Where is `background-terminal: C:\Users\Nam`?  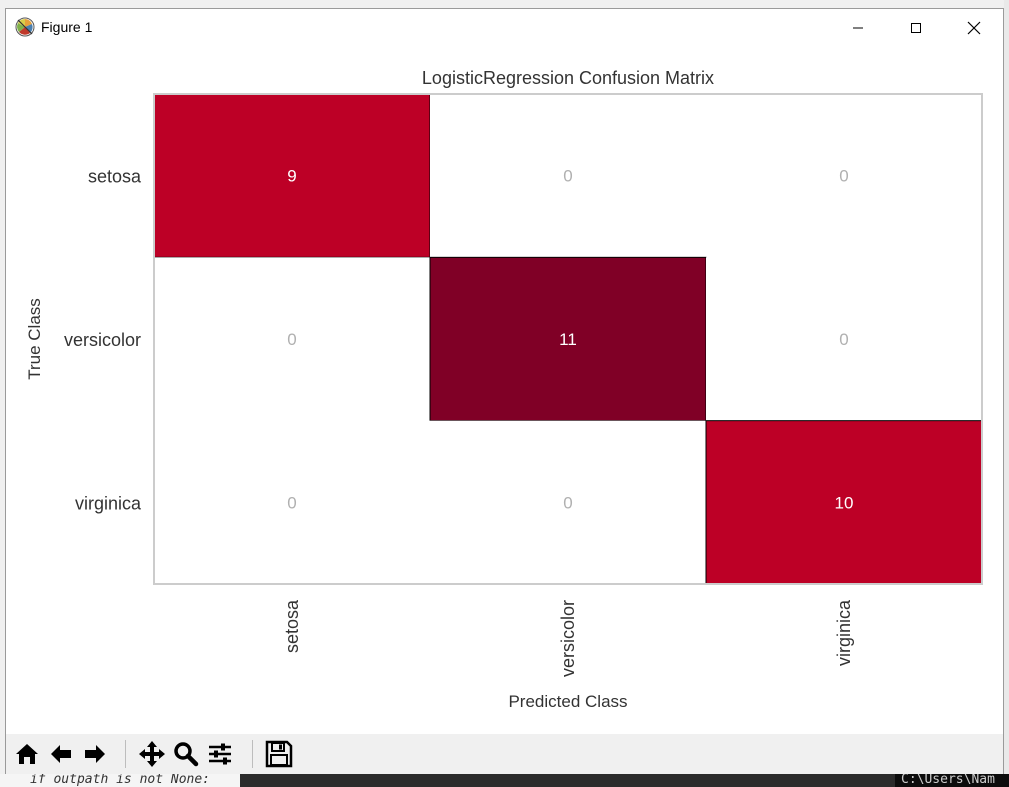 background-terminal: C:\Users\Nam is located at coordinates (952, 780).